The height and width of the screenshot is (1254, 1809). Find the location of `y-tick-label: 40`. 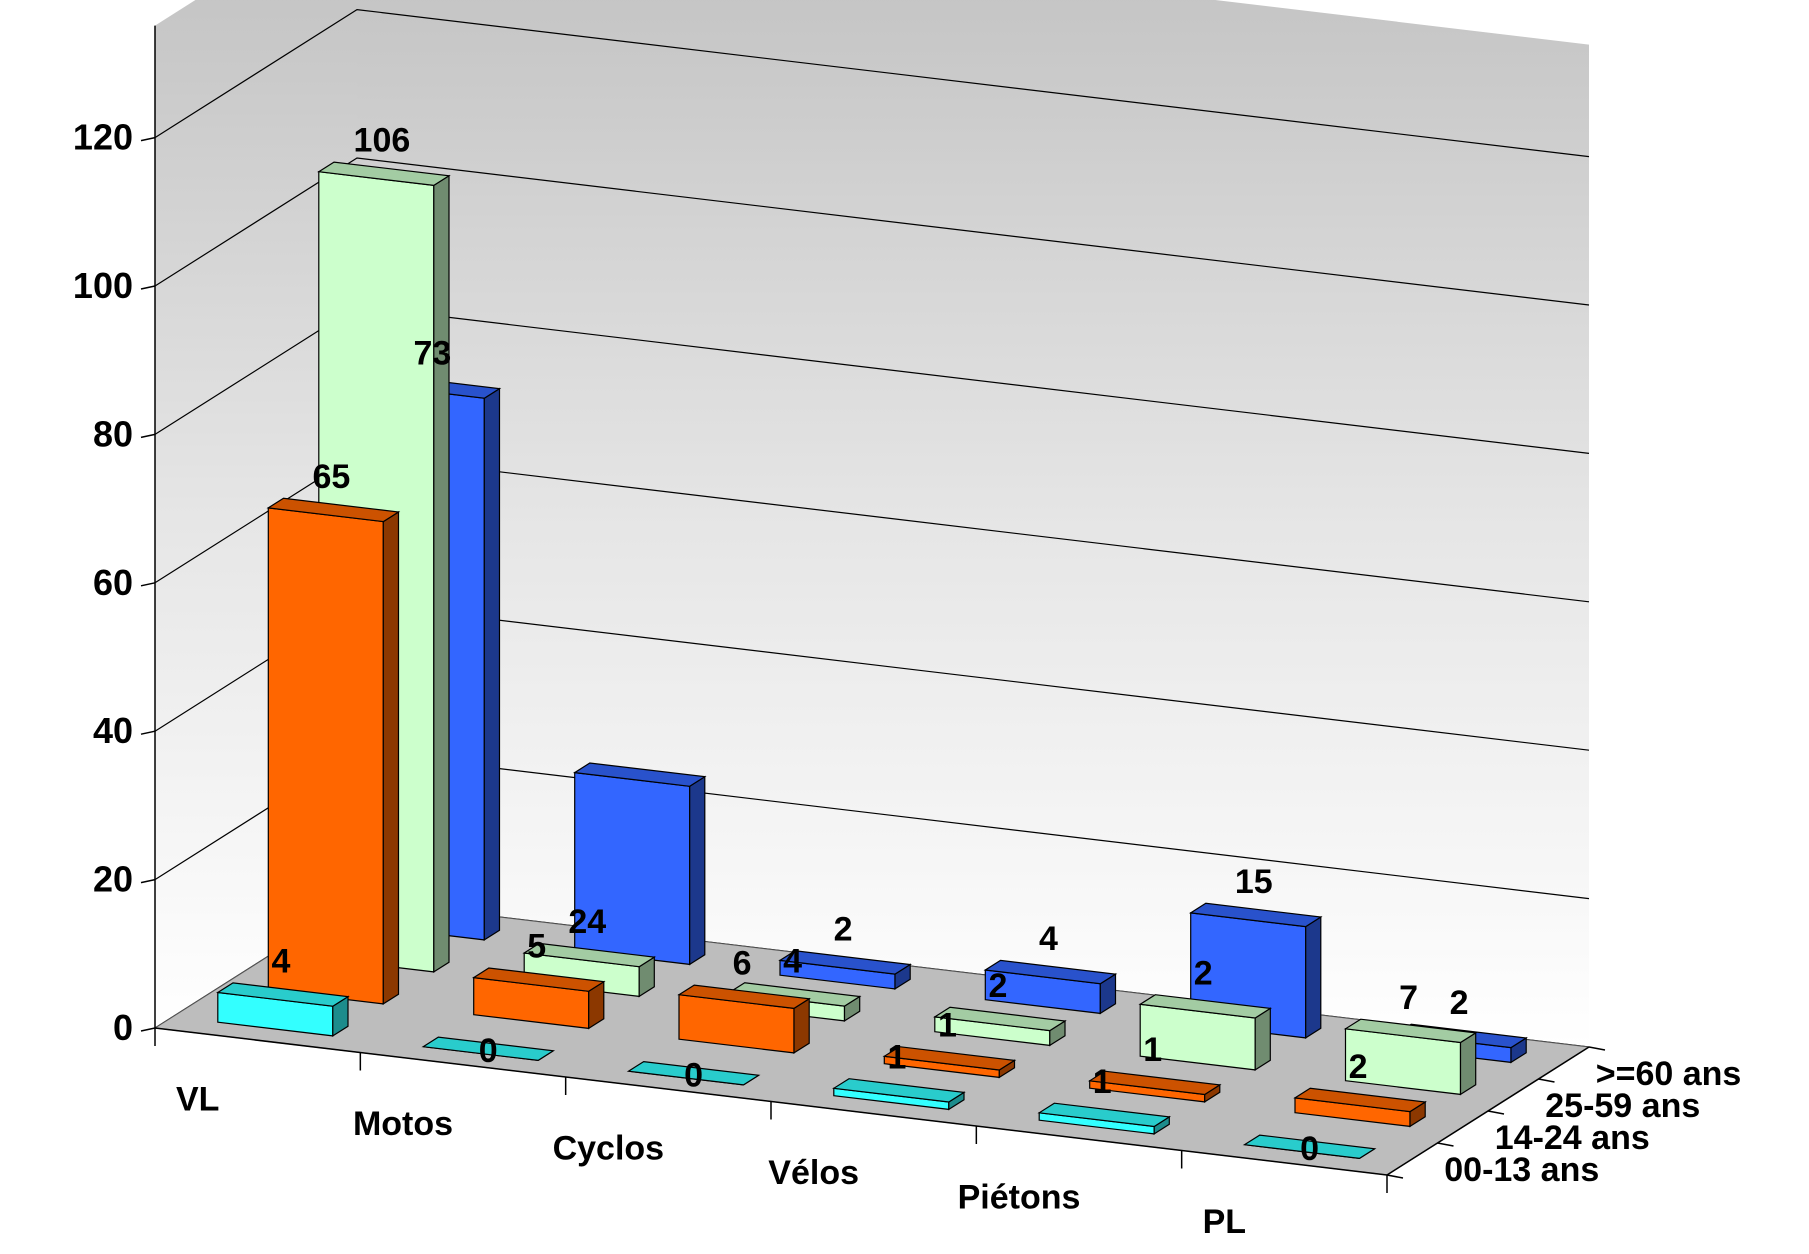

y-tick-label: 40 is located at coordinates (113, 730).